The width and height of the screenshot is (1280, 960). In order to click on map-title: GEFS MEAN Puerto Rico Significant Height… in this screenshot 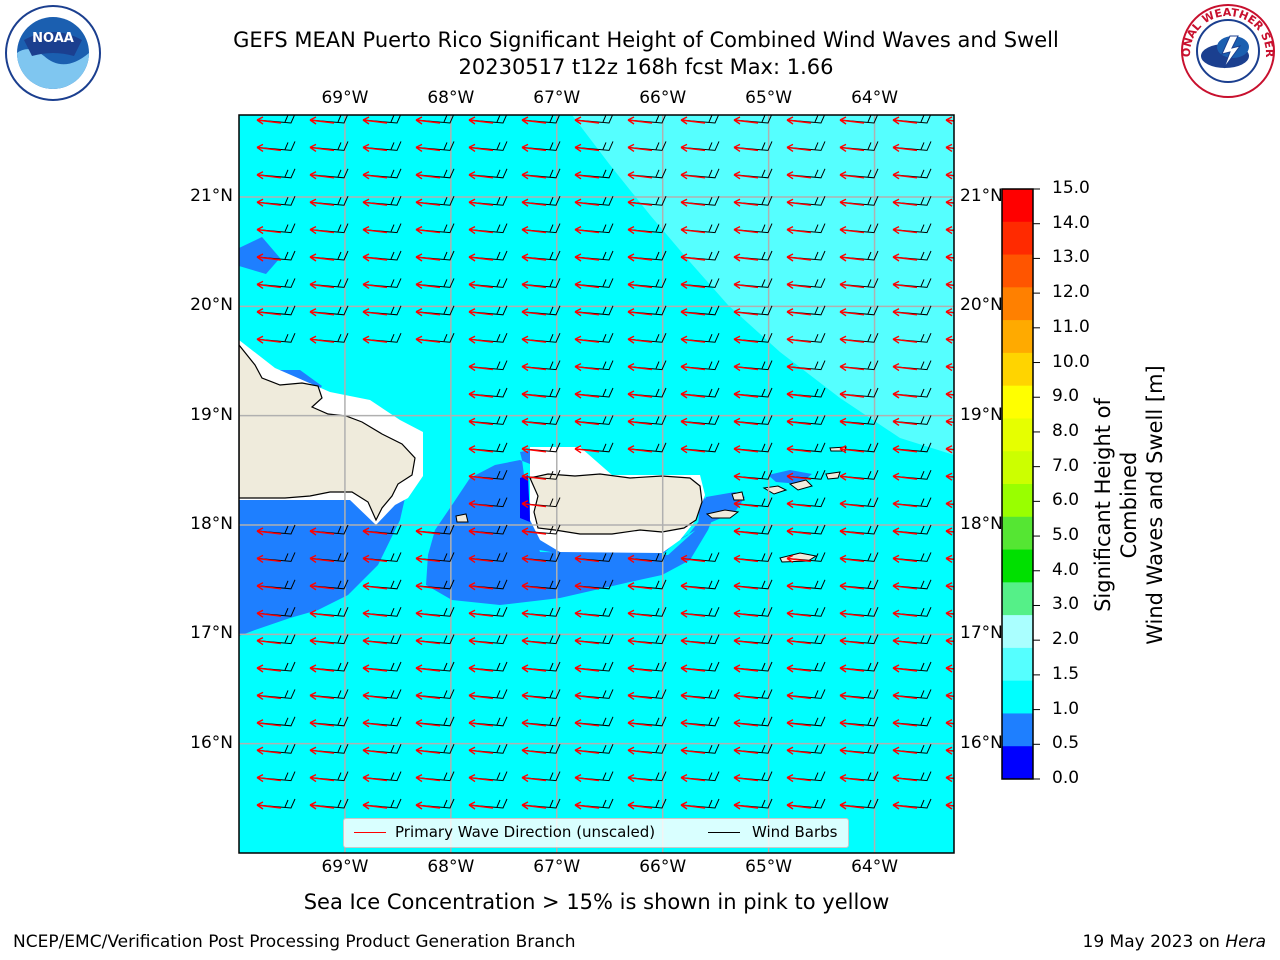, I will do `click(646, 40)`.